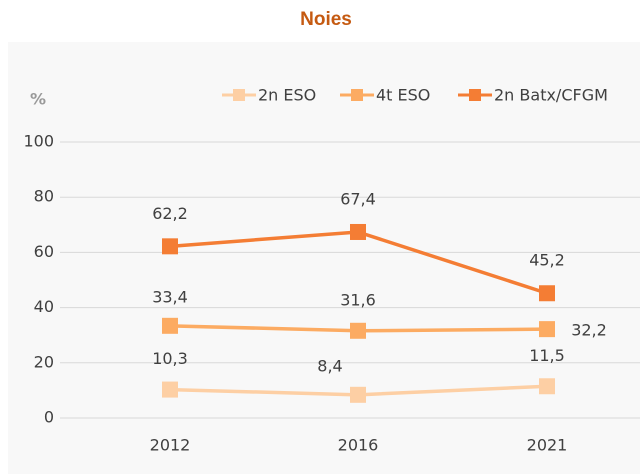 This screenshot has height=474, width=640. What do you see at coordinates (358, 445) in the screenshot?
I see `x-tick-label: 2016` at bounding box center [358, 445].